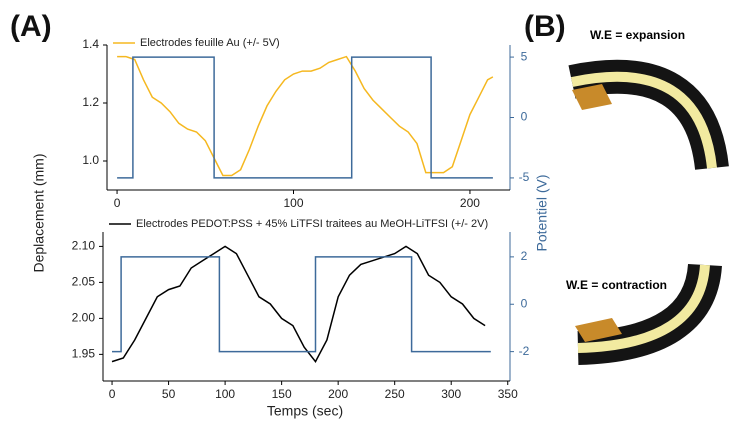  Describe the element at coordinates (451, 394) in the screenshot. I see `x-tick-label: 300` at that location.